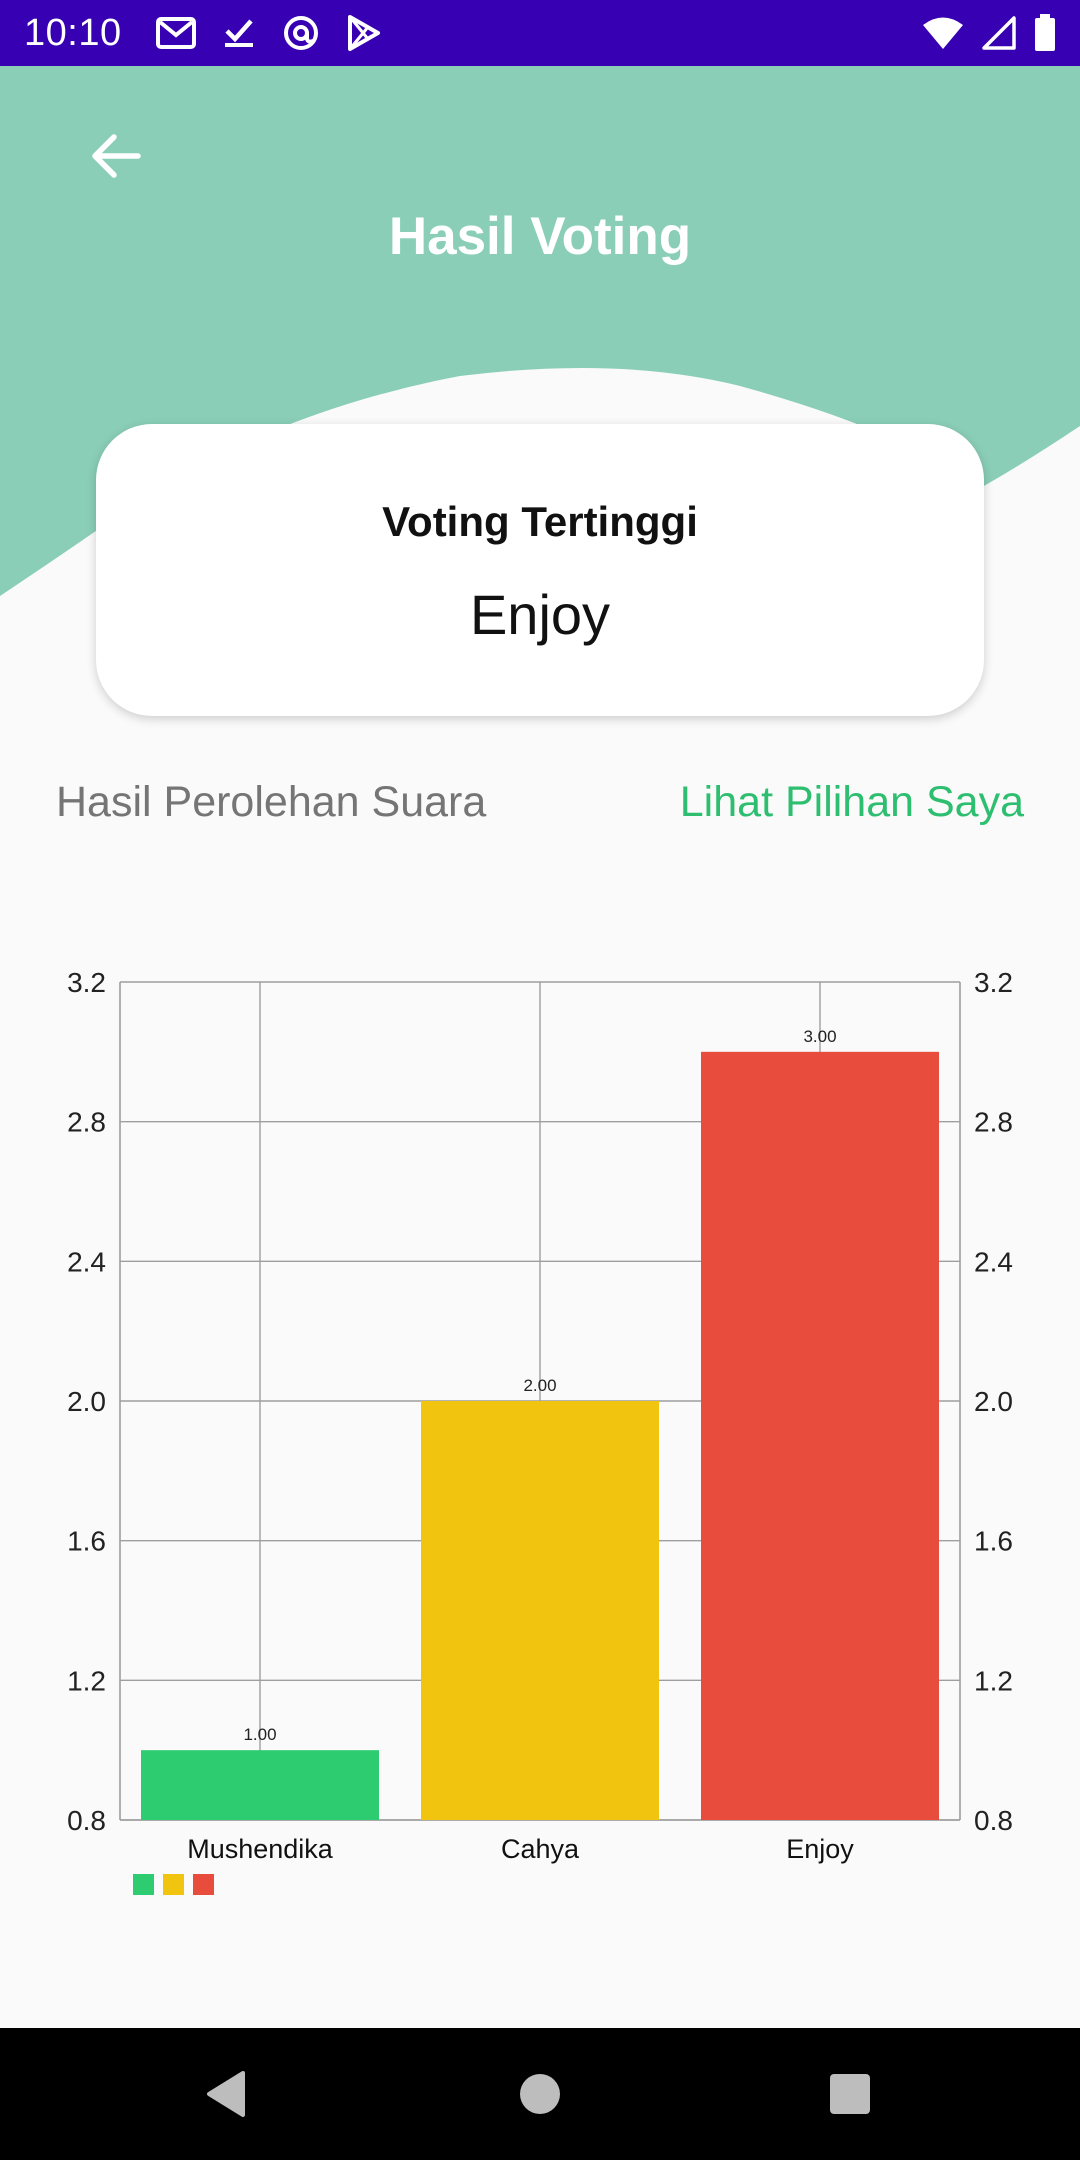  I want to click on bar-value-label: 1.00, so click(259, 1734).